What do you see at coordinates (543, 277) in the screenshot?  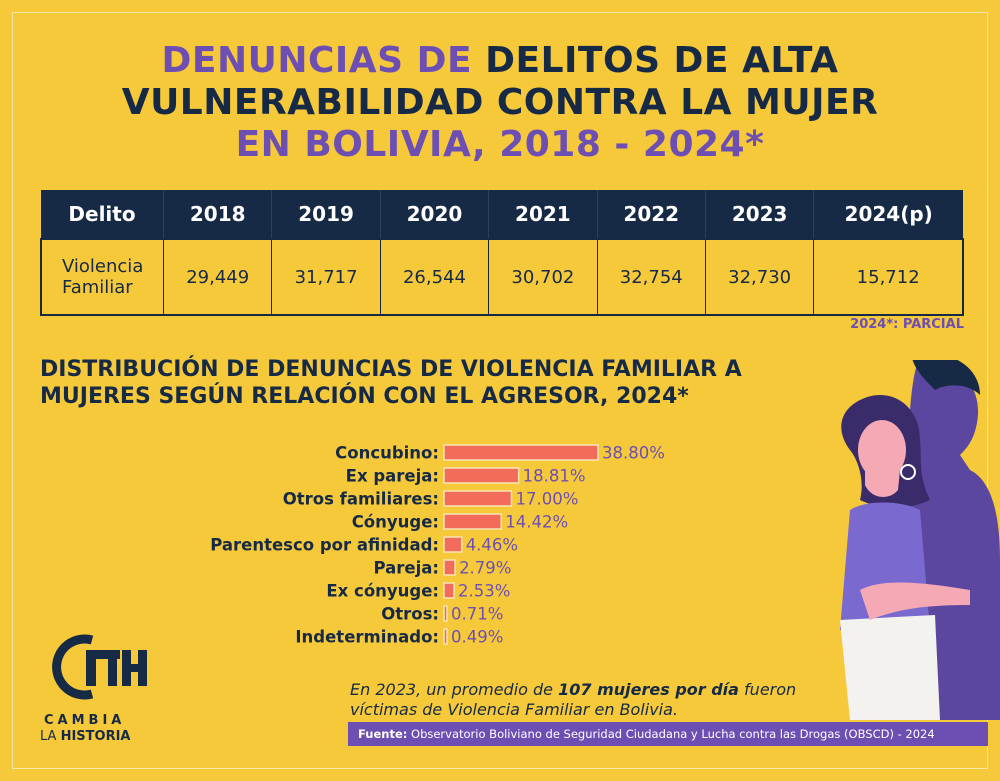 I see `table-cell: 30,702` at bounding box center [543, 277].